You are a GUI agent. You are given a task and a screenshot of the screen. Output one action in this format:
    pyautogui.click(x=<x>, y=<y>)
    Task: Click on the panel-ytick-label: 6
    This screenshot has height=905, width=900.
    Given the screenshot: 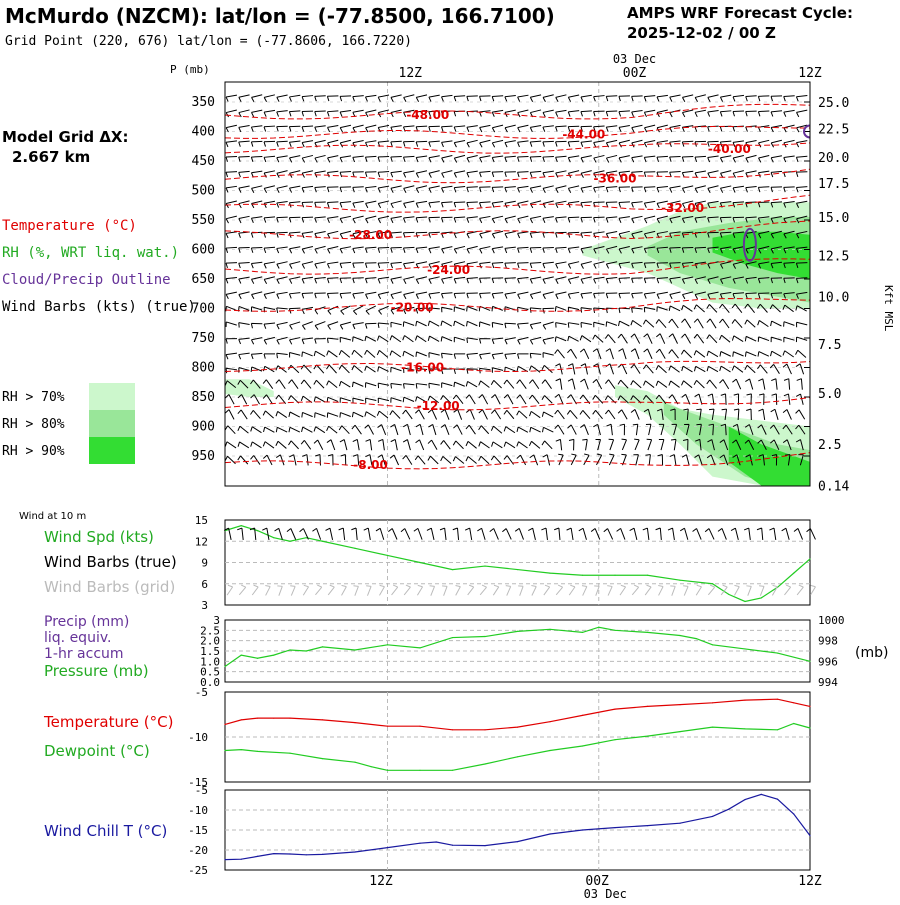 What is the action you would take?
    pyautogui.click(x=204, y=584)
    